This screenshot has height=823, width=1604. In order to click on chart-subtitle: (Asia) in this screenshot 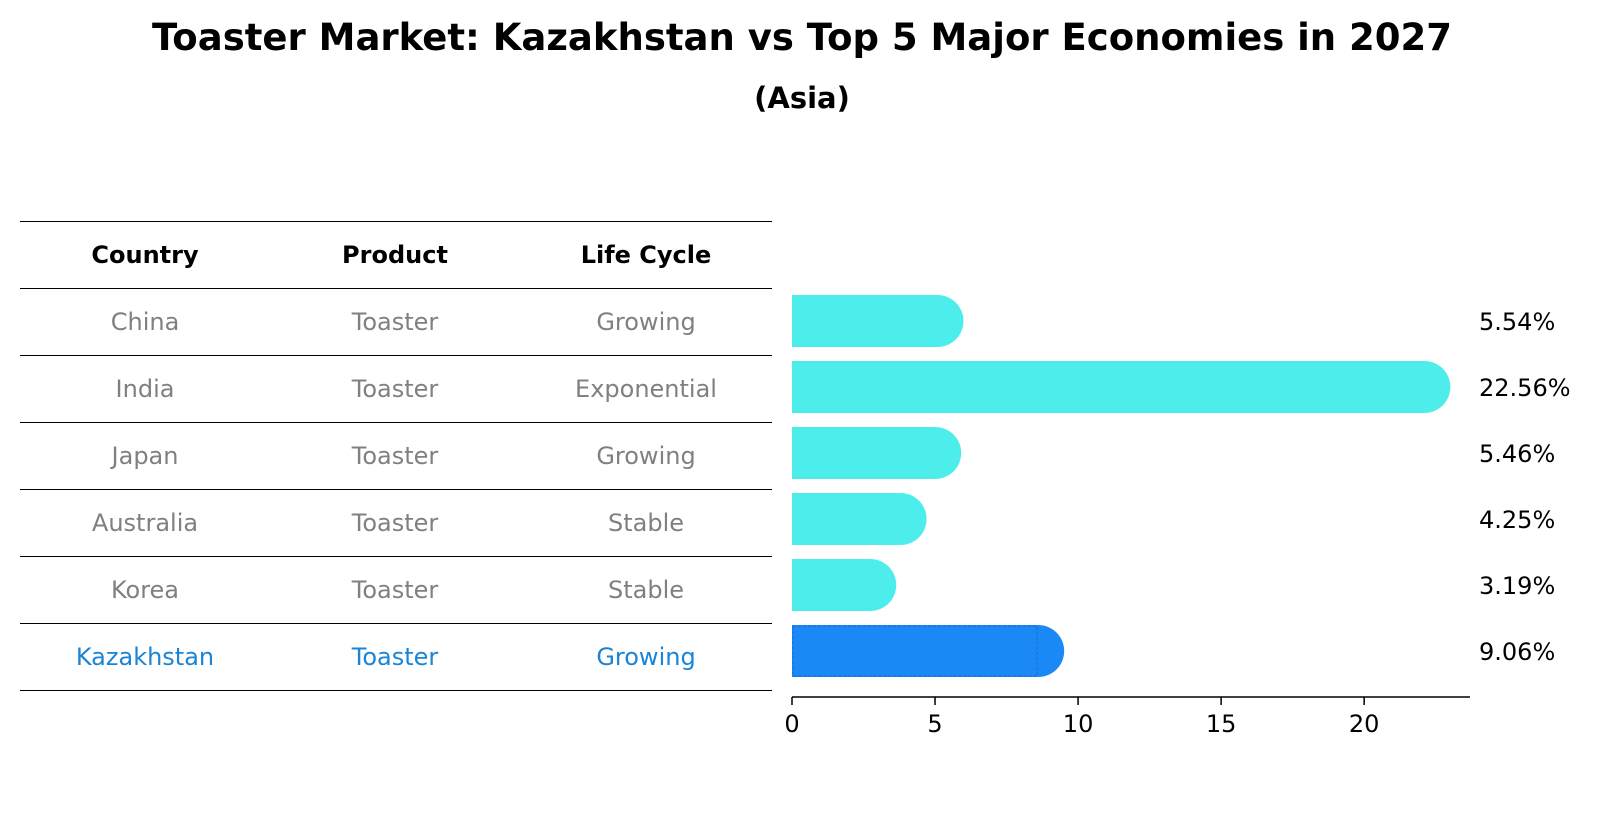, I will do `click(802, 98)`.